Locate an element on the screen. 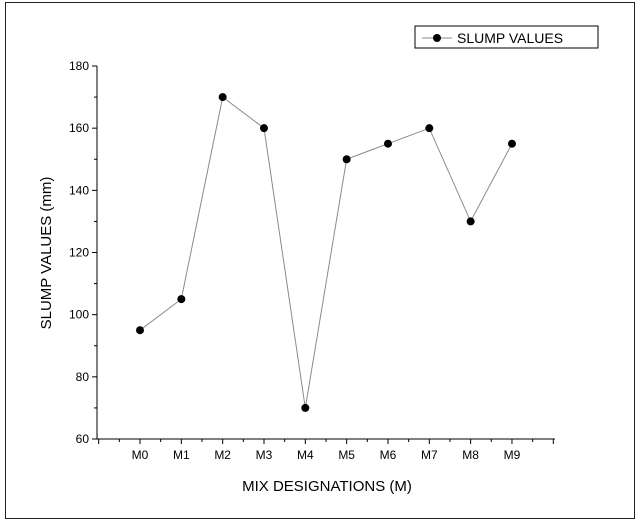 Image resolution: width=642 pixels, height=525 pixels. legend-box is located at coordinates (506, 37).